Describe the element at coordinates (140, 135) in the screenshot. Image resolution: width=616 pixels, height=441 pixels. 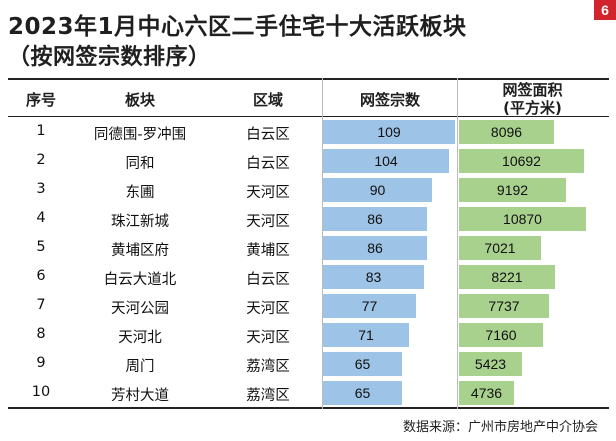
I see `cell-block: 同德围-罗冲围` at that location.